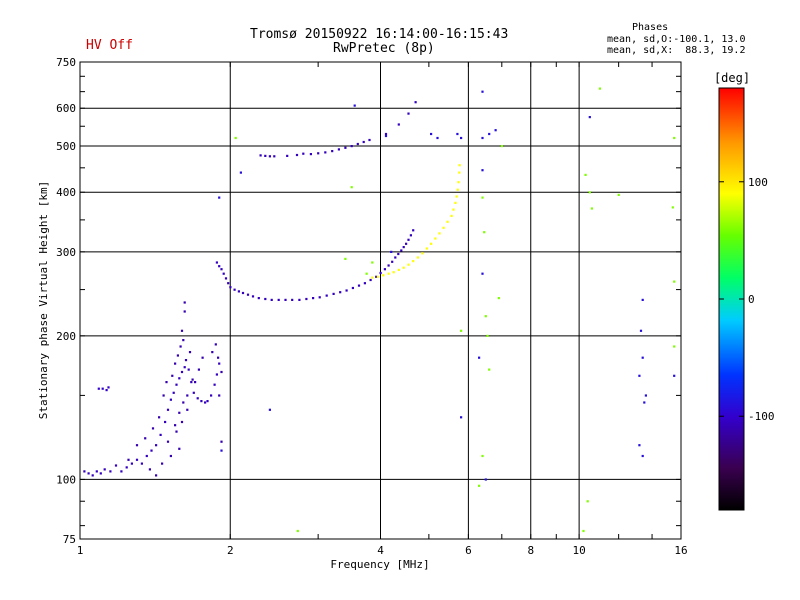 Image resolution: width=800 pixels, height=600 pixels. I want to click on phase-stats-x: mean, sd,X: 88.3, 19.2, so click(676, 50).